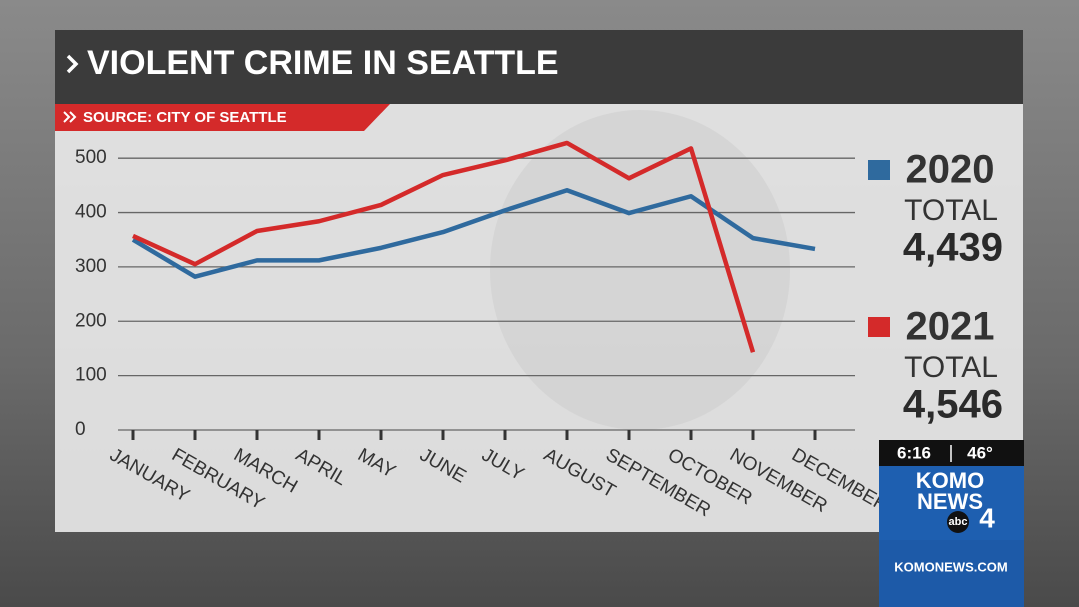 The height and width of the screenshot is (607, 1079). I want to click on network: abc, so click(958, 522).